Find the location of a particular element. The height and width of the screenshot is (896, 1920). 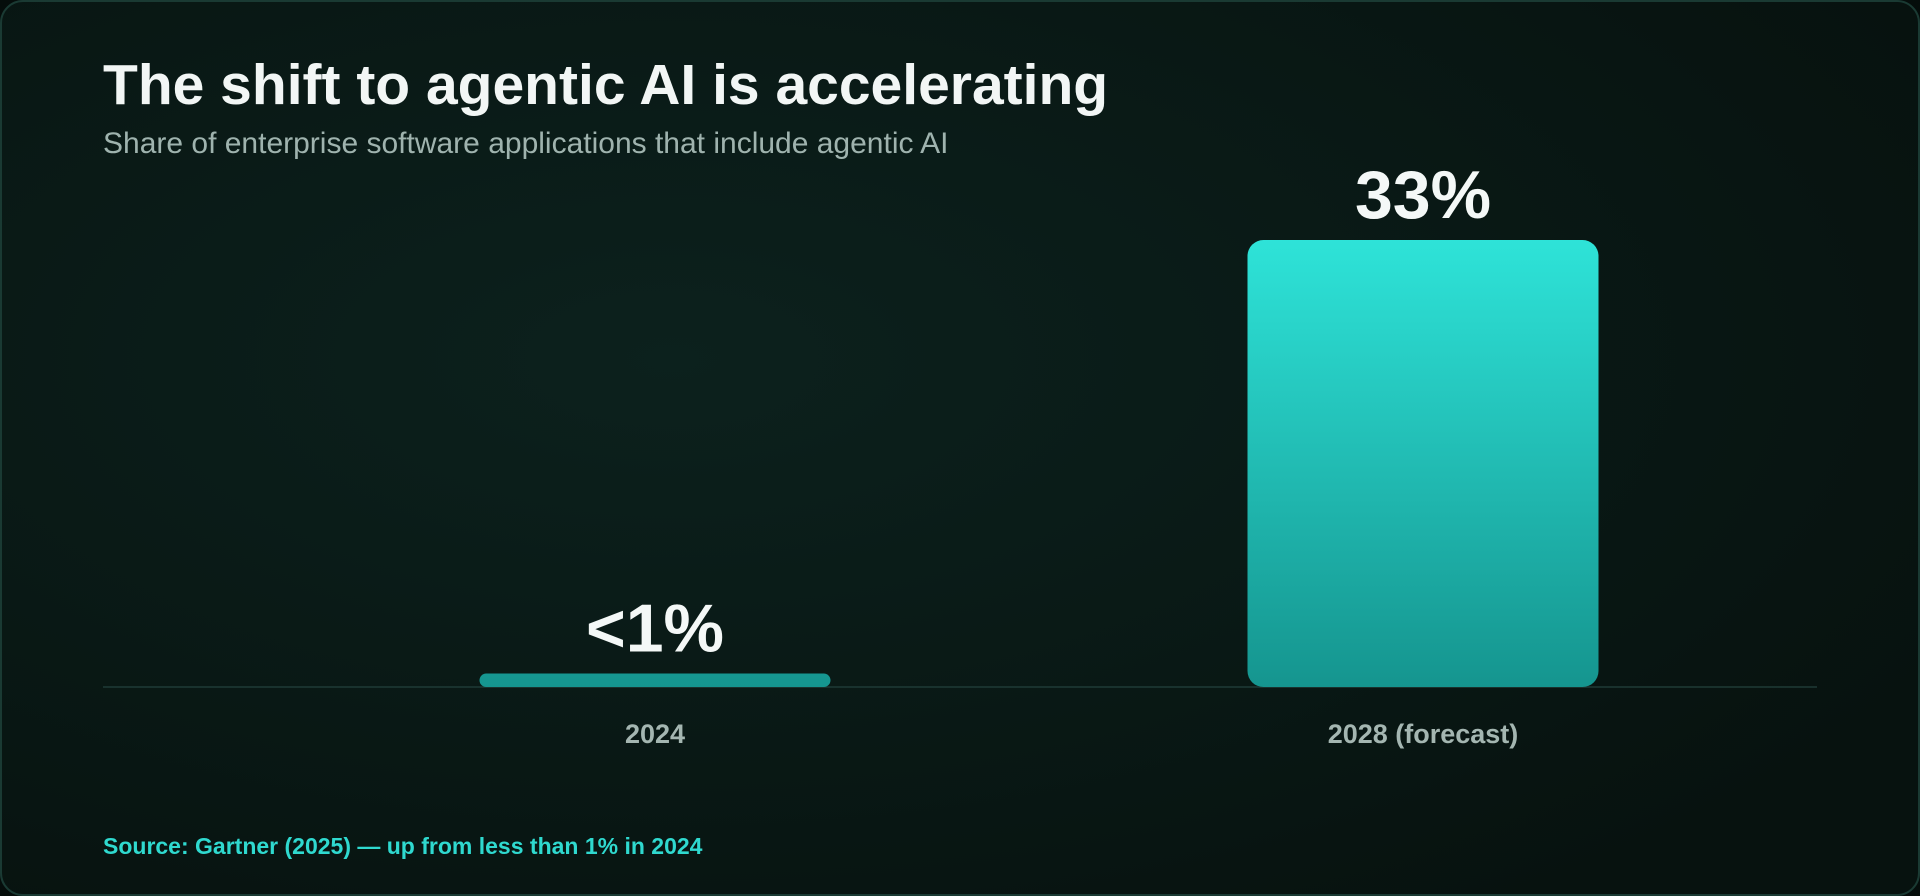

value-label: 33% is located at coordinates (1423, 195).